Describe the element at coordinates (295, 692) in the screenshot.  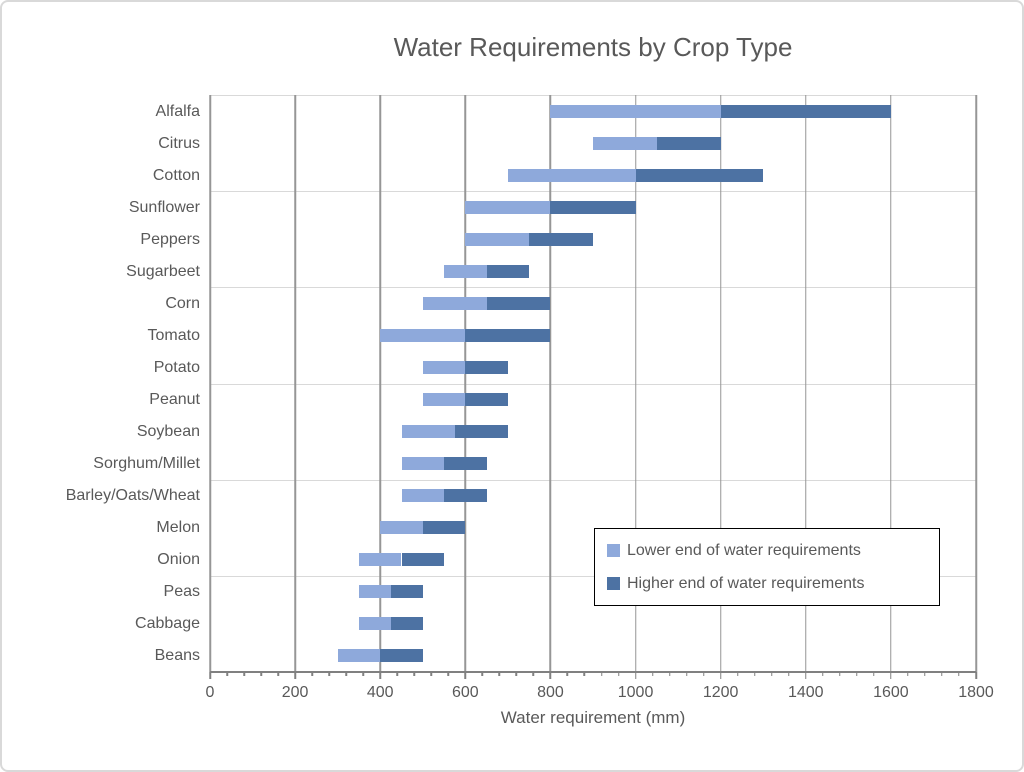
I see `x-tick-label: 200` at that location.